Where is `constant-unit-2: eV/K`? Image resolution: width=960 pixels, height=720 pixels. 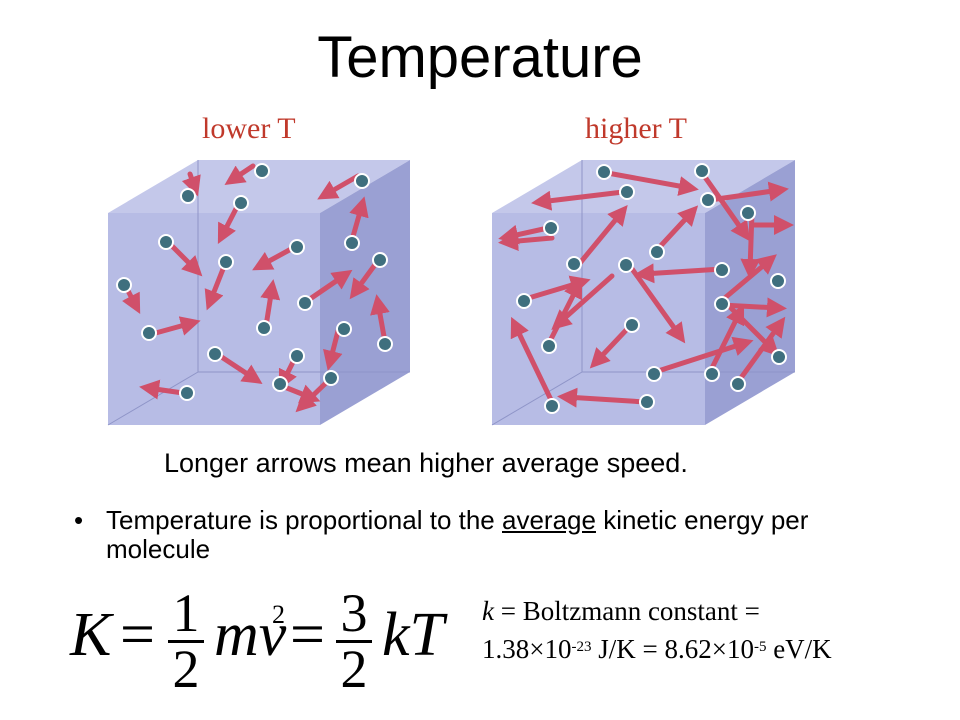 constant-unit-2: eV/K is located at coordinates (799, 649).